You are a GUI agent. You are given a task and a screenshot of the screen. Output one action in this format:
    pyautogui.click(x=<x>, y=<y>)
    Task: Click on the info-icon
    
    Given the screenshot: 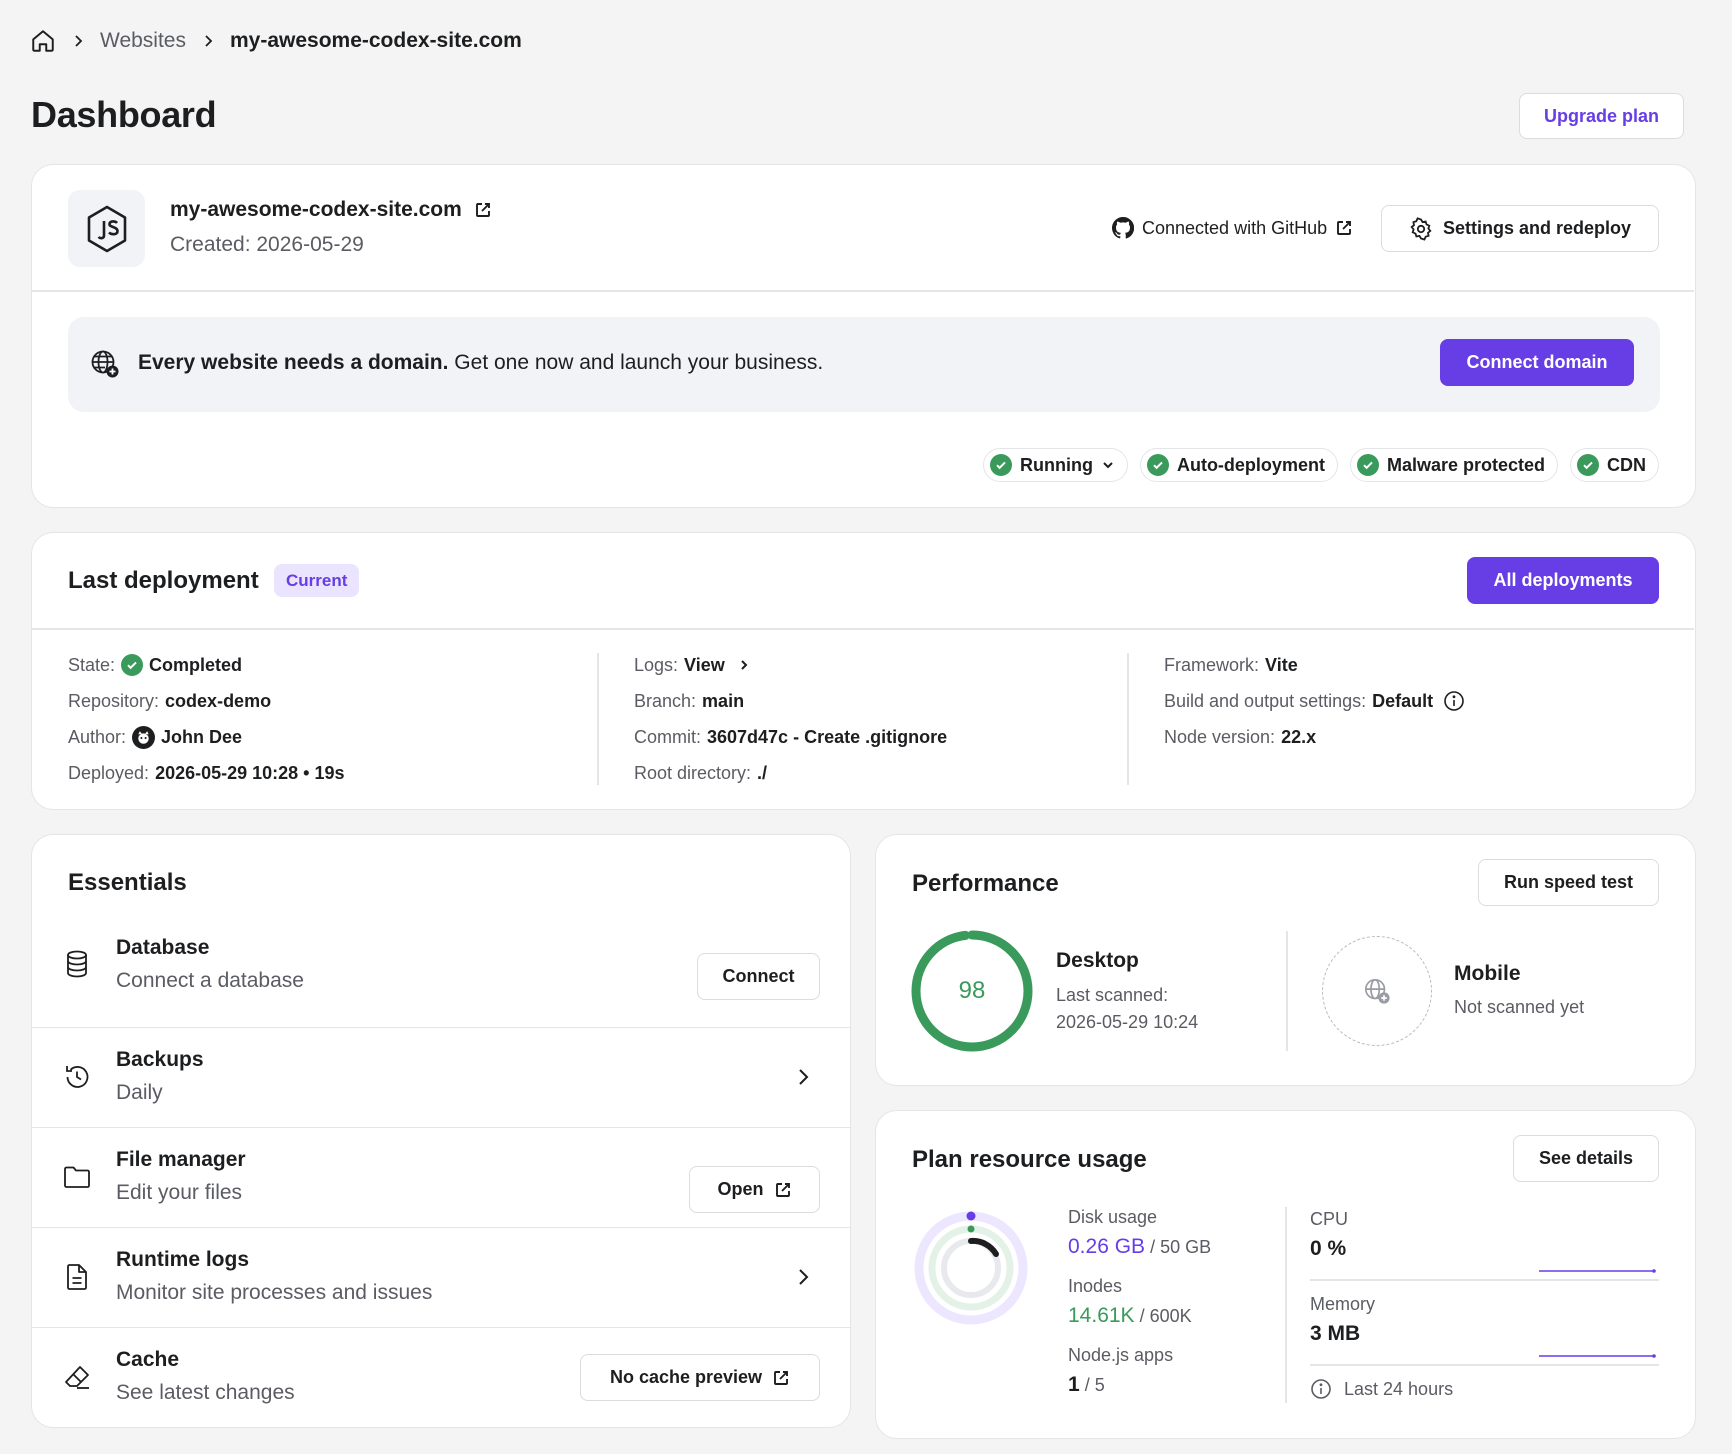 What is the action you would take?
    pyautogui.click(x=1454, y=701)
    